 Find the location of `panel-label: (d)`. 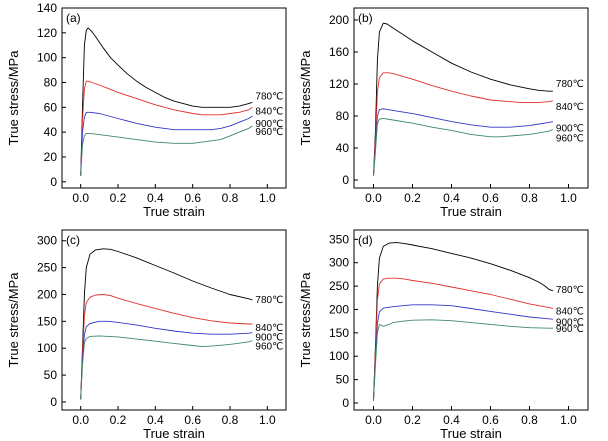

panel-label: (d) is located at coordinates (365, 240).